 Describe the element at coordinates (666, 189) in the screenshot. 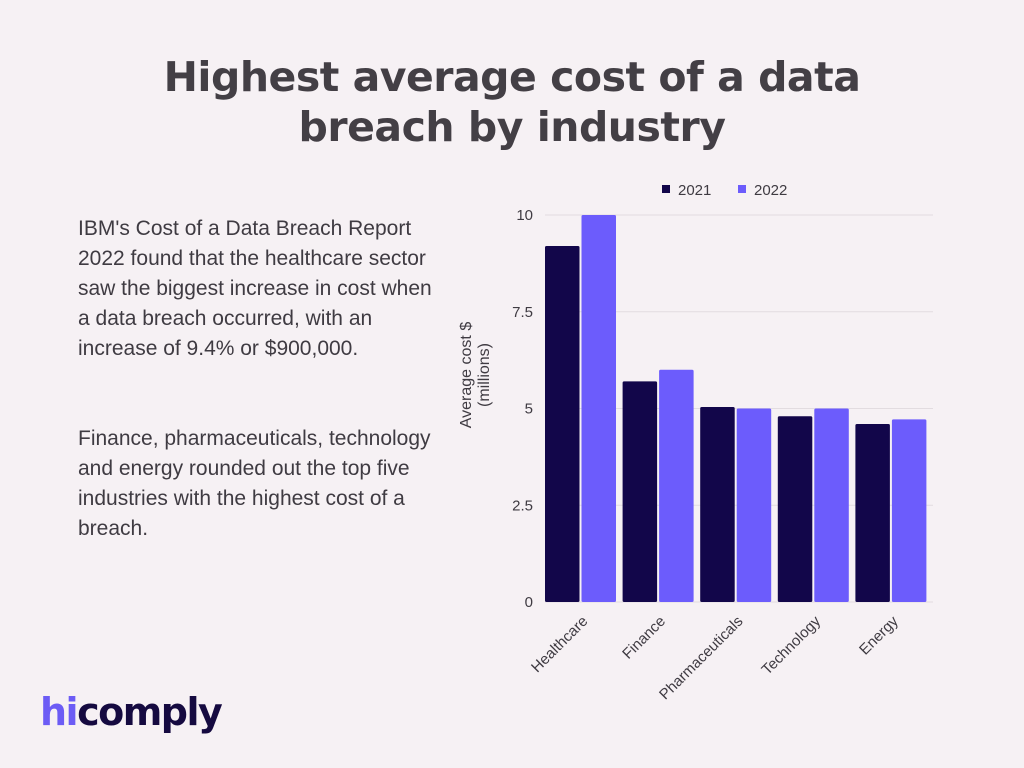

I see `legend-swatch-2021` at that location.